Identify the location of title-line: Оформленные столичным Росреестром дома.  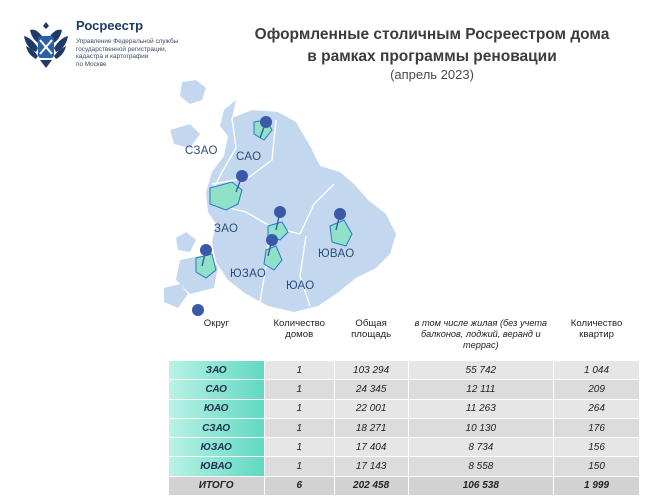
(432, 34).